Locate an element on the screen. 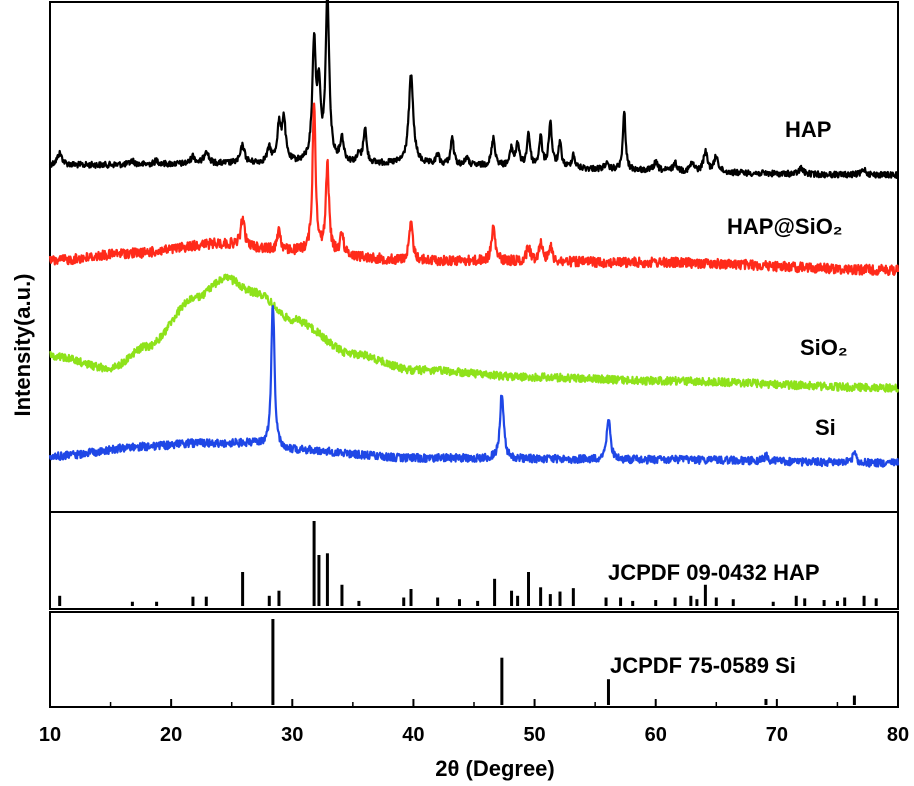 The image size is (914, 786). reference-panel-hap is located at coordinates (474, 560).